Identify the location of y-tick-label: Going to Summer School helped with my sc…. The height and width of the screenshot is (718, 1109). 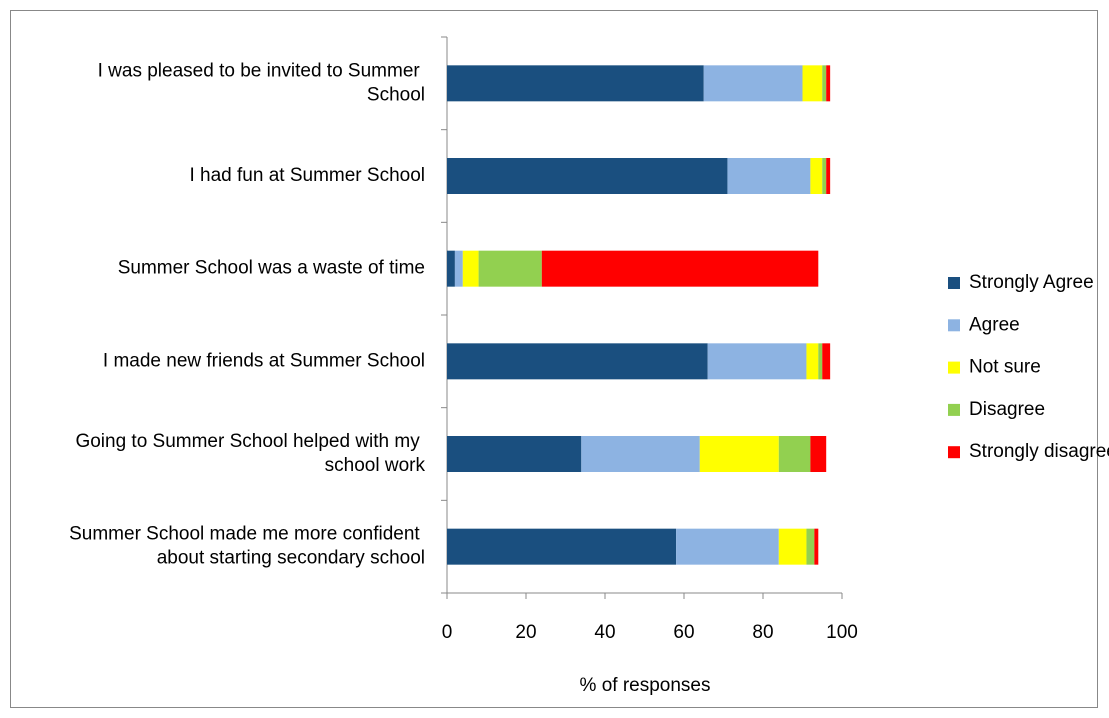
(250, 453).